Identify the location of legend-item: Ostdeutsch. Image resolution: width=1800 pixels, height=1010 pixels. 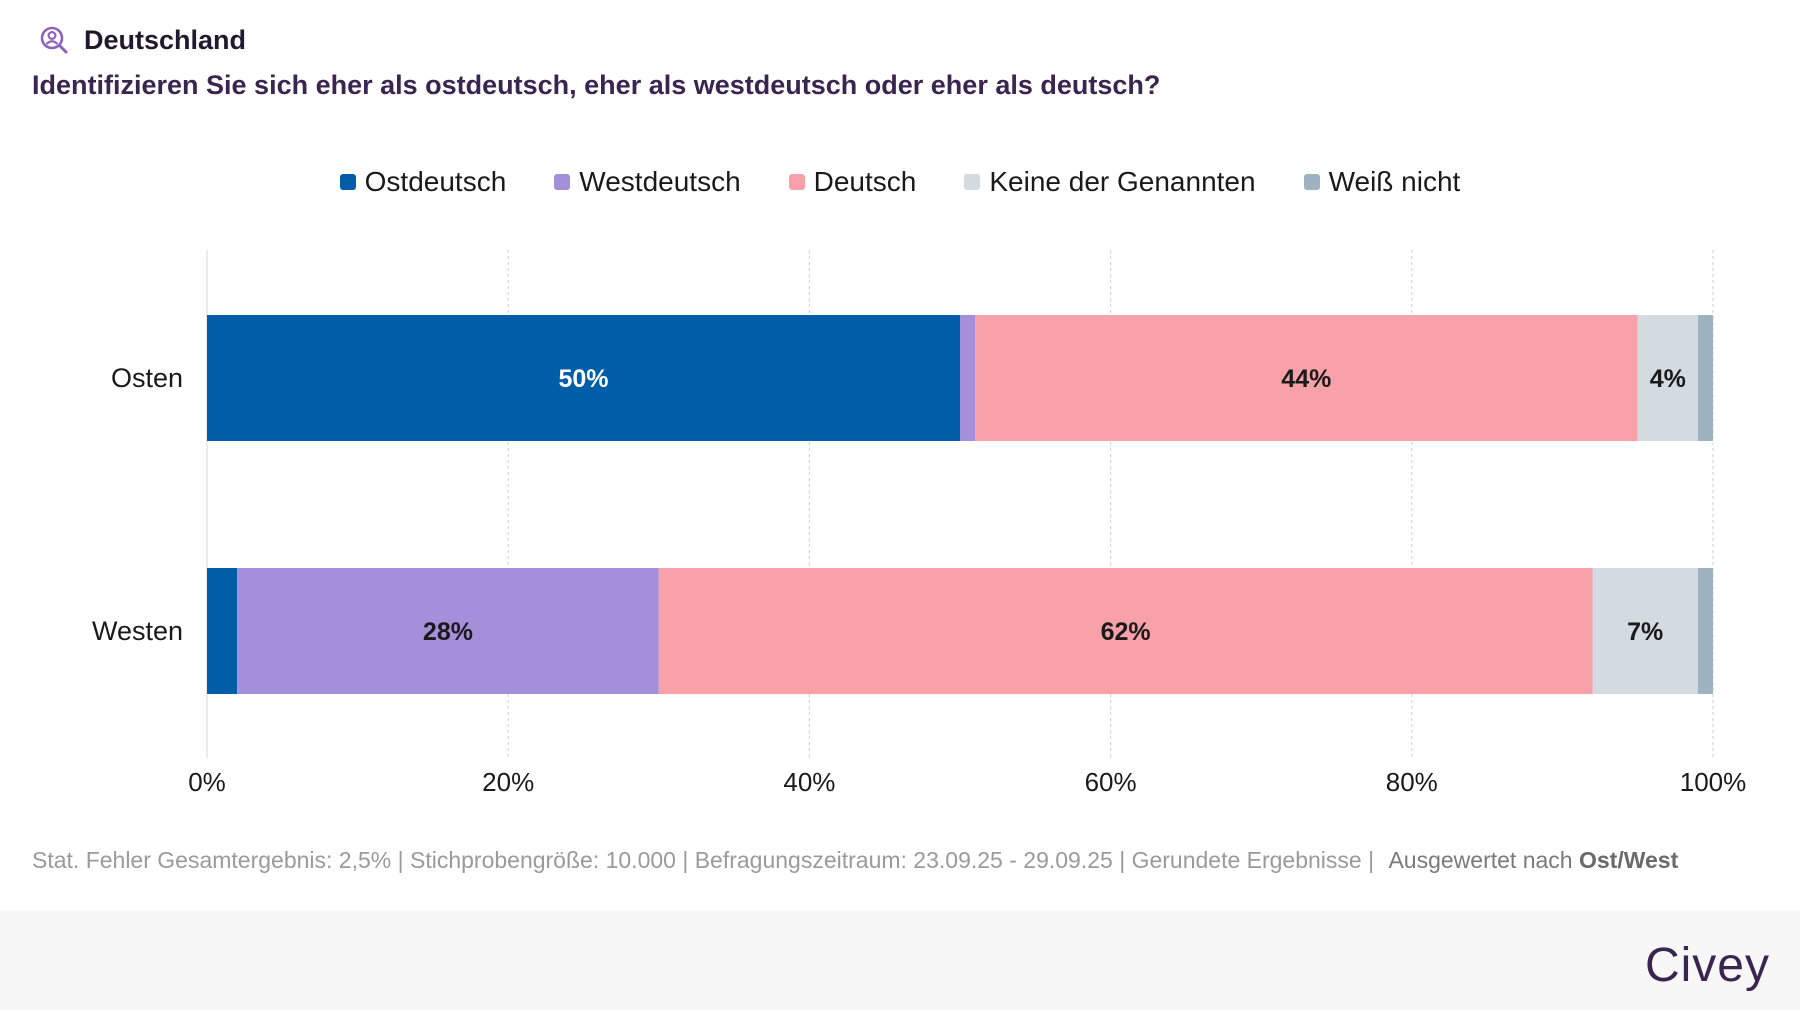
(423, 182).